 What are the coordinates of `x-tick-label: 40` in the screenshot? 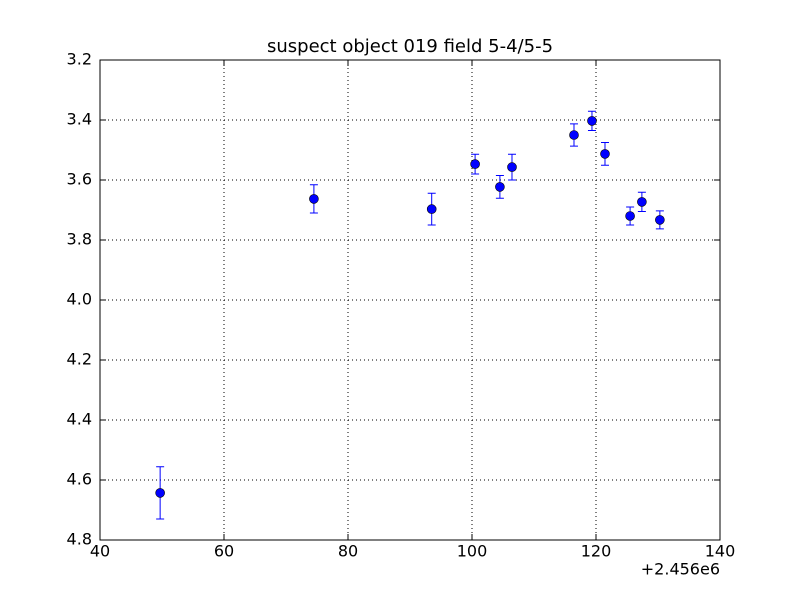 It's located at (100, 551).